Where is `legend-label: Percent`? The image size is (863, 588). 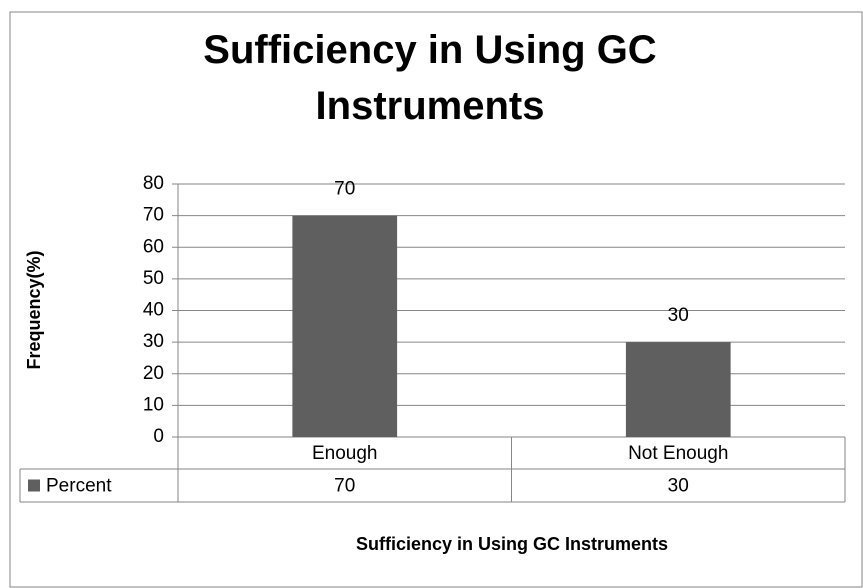 legend-label: Percent is located at coordinates (79, 486).